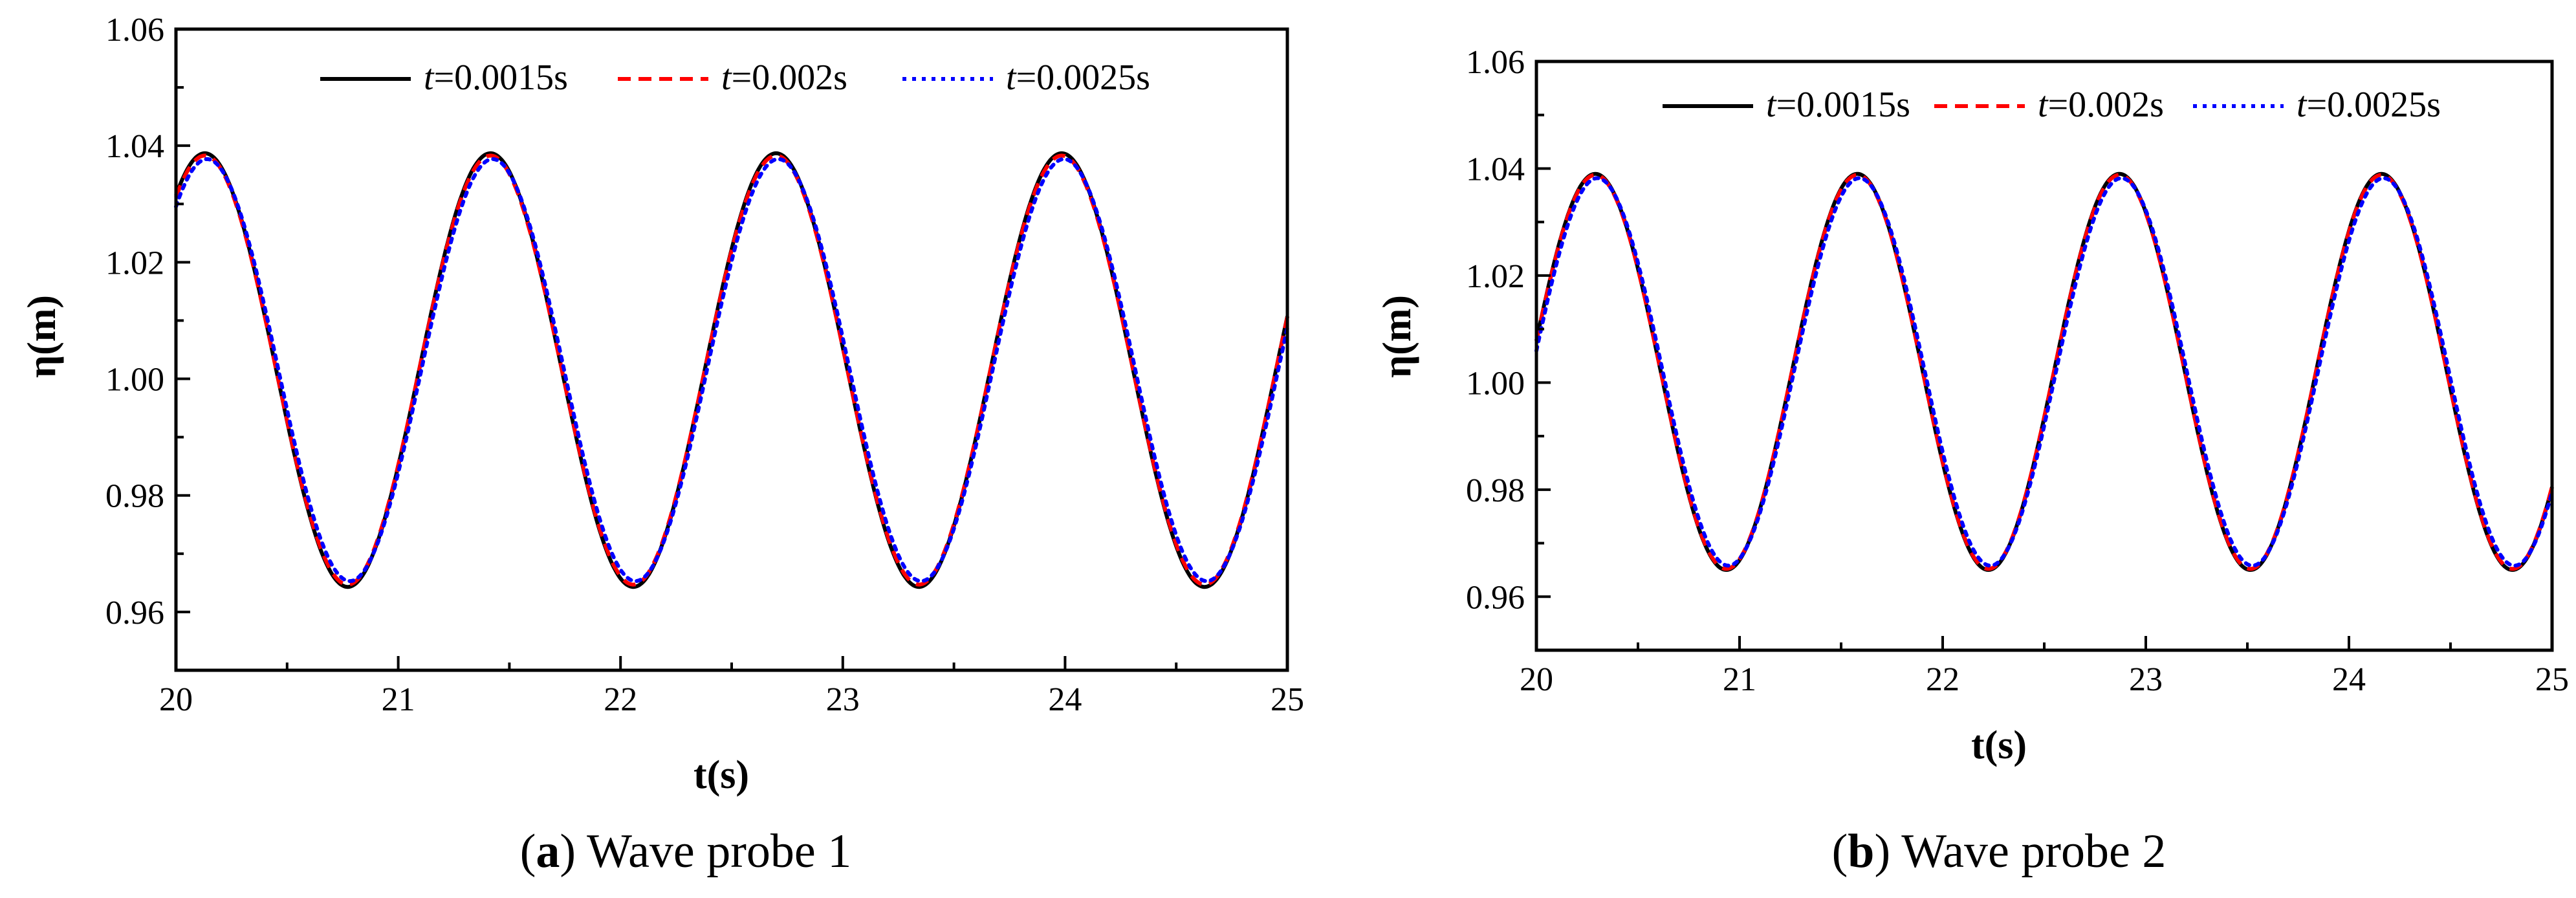 The width and height of the screenshot is (2576, 898). What do you see at coordinates (843, 700) in the screenshot?
I see `panel-a-x-tick-label: 23` at bounding box center [843, 700].